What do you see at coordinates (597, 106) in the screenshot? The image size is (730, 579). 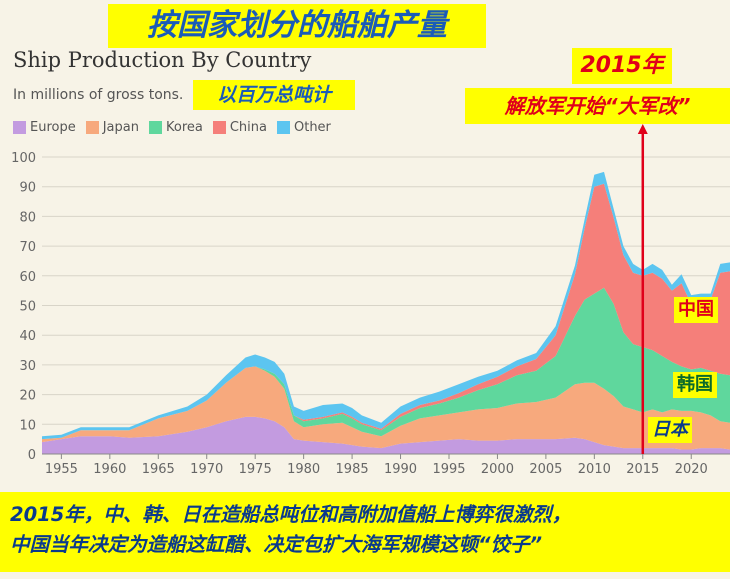 I see `reform-banner: 解放军开始“大军改”` at bounding box center [597, 106].